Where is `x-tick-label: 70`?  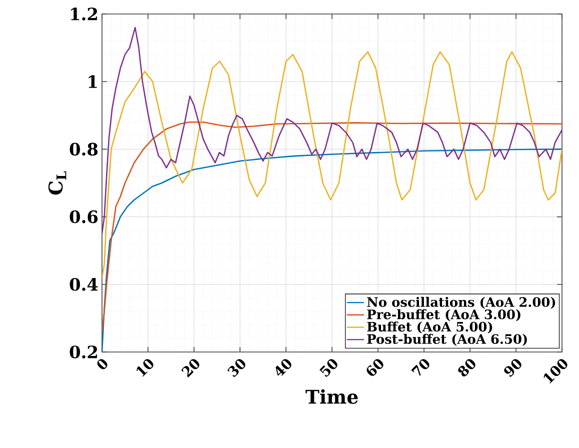
x-tick-label: 70 is located at coordinates (420, 367).